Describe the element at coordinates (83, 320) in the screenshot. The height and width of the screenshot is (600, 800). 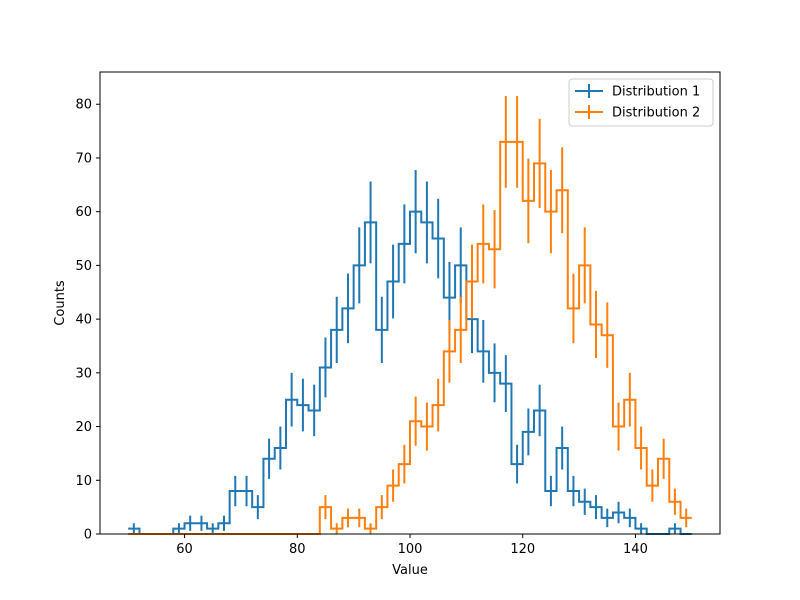
I see `y-tick-label: 40` at that location.